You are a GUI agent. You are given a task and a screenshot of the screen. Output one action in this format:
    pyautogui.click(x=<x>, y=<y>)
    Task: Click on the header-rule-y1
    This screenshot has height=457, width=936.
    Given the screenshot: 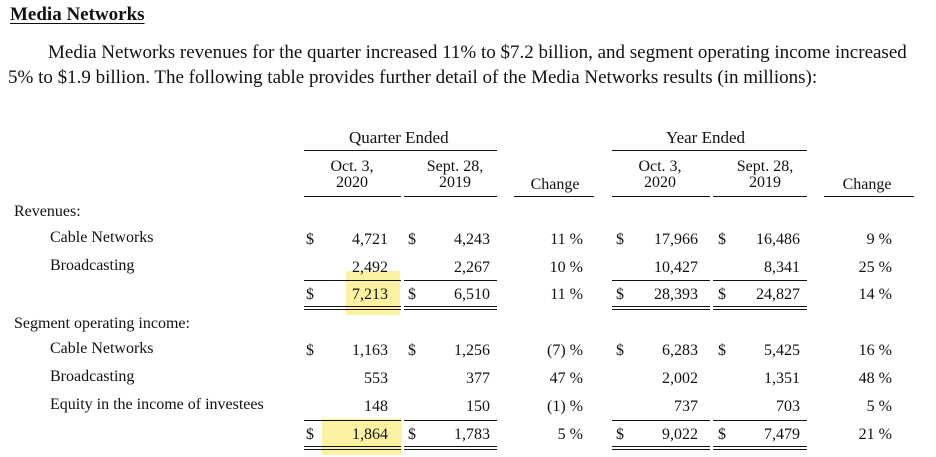 What is the action you would take?
    pyautogui.click(x=661, y=196)
    